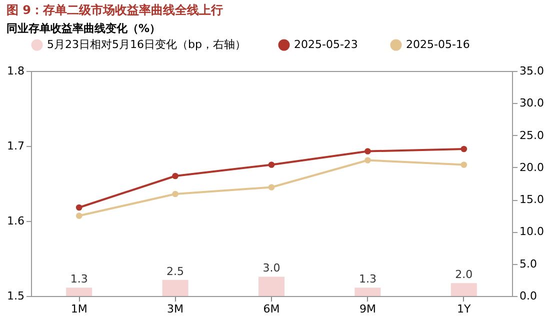 The image size is (550, 320). Describe the element at coordinates (532, 167) in the screenshot. I see `y2-tick-label: 20.0` at that location.